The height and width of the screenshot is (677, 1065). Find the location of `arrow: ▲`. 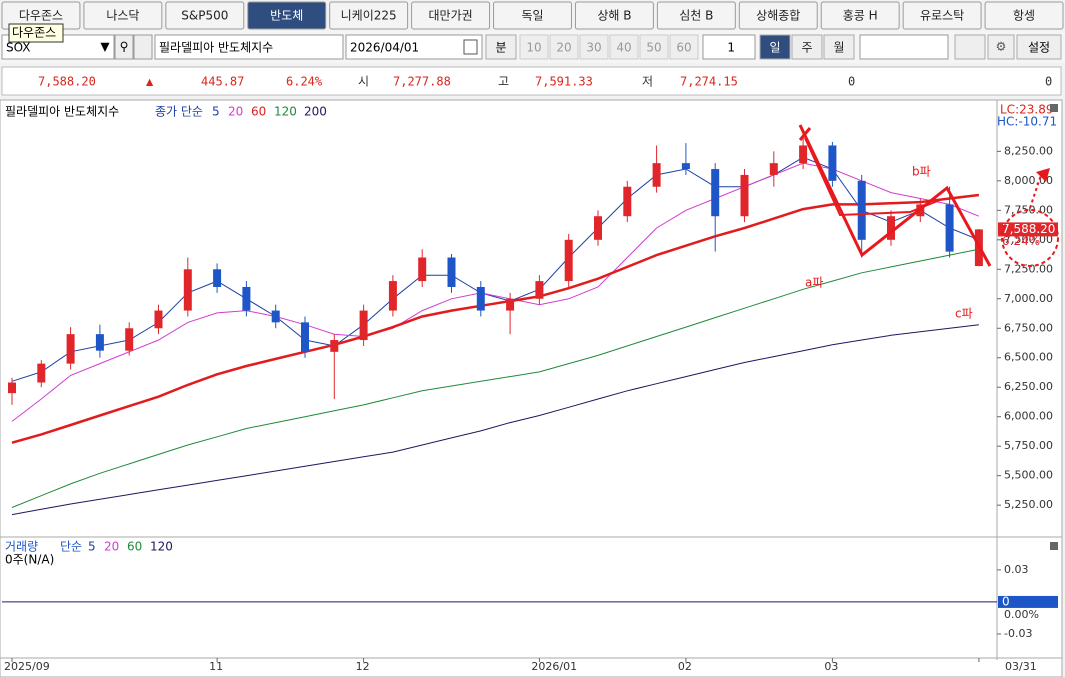

arrow: ▲ is located at coordinates (150, 82).